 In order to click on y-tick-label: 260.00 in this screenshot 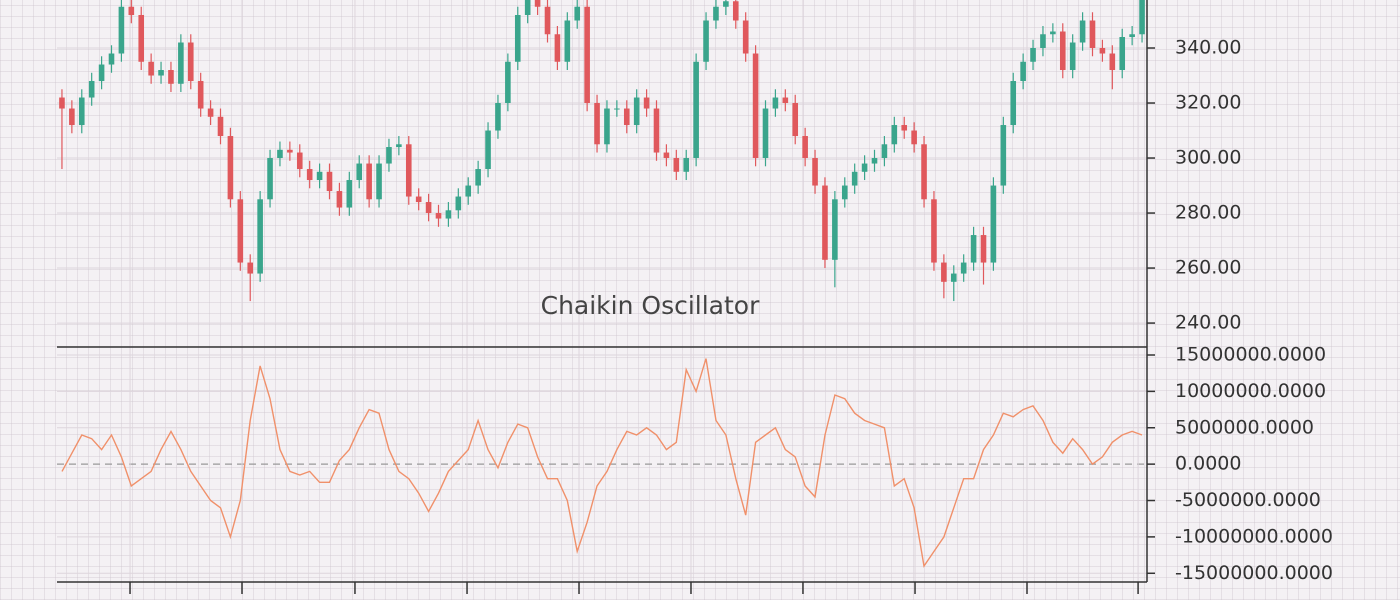, I will do `click(1208, 268)`.